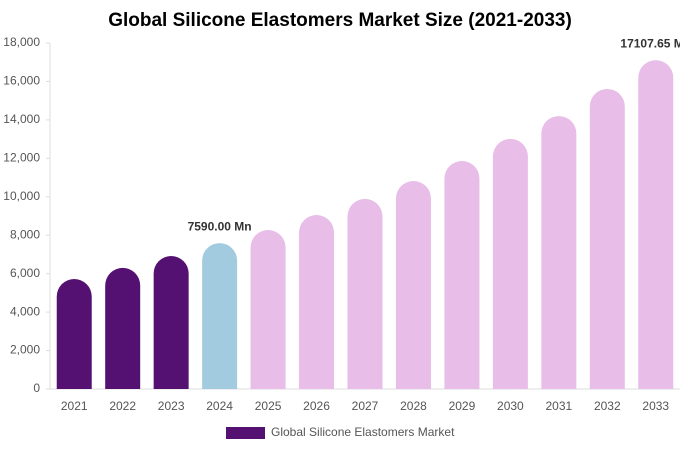 The height and width of the screenshot is (450, 680). I want to click on x-tick-label: 2031, so click(558, 406).